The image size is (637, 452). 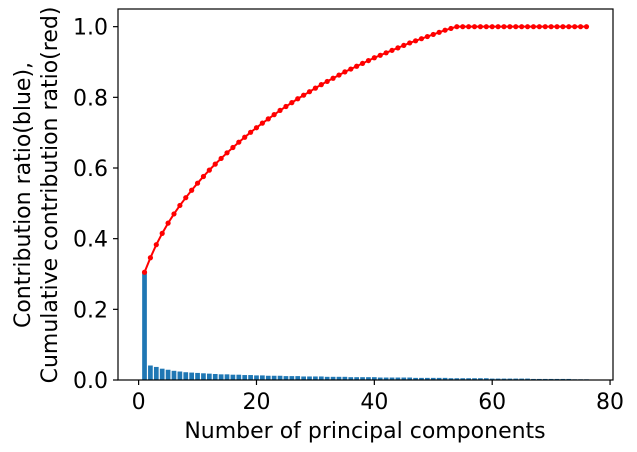 I want to click on x-tick-label: 80, so click(x=610, y=402).